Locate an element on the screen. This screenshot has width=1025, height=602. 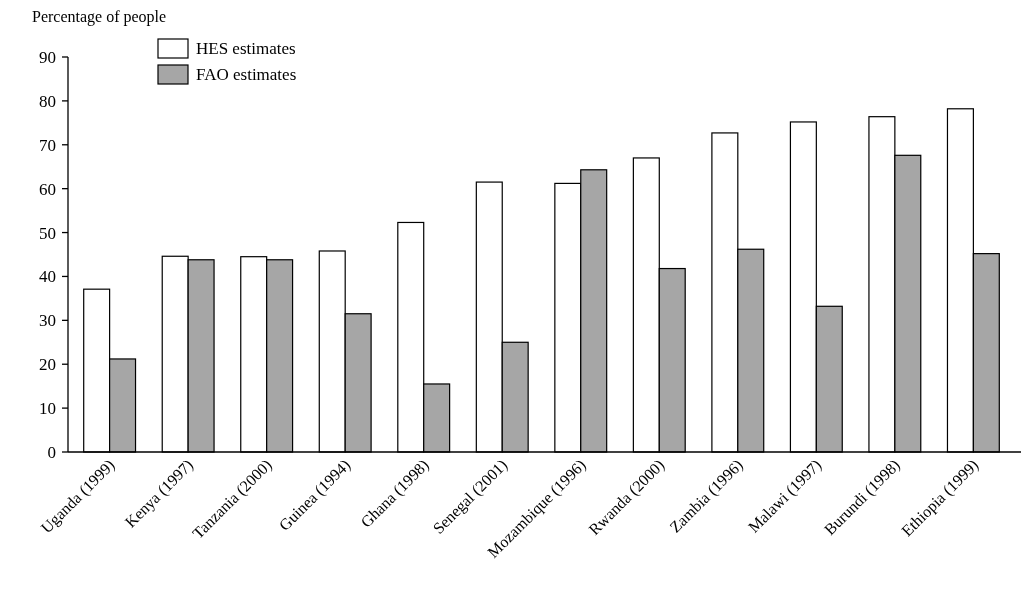
legend-label: FAO estimates is located at coordinates (246, 74).